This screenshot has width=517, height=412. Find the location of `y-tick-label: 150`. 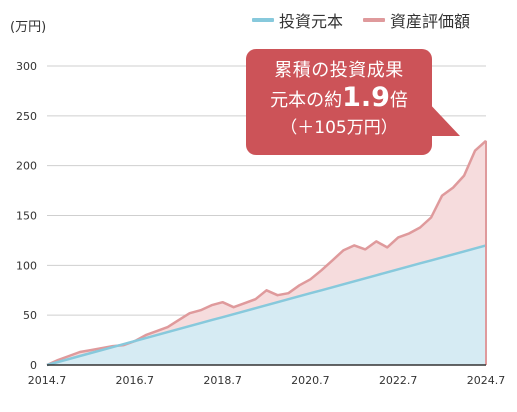

y-tick-label: 150 is located at coordinates (26, 216).